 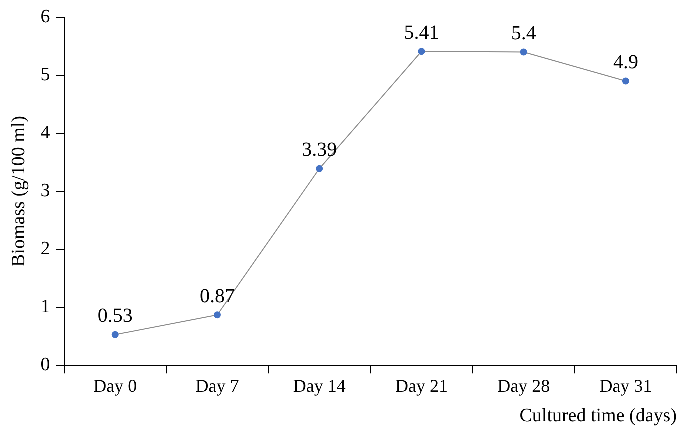 I want to click on x-tick-label: Day 14, so click(x=319, y=386).